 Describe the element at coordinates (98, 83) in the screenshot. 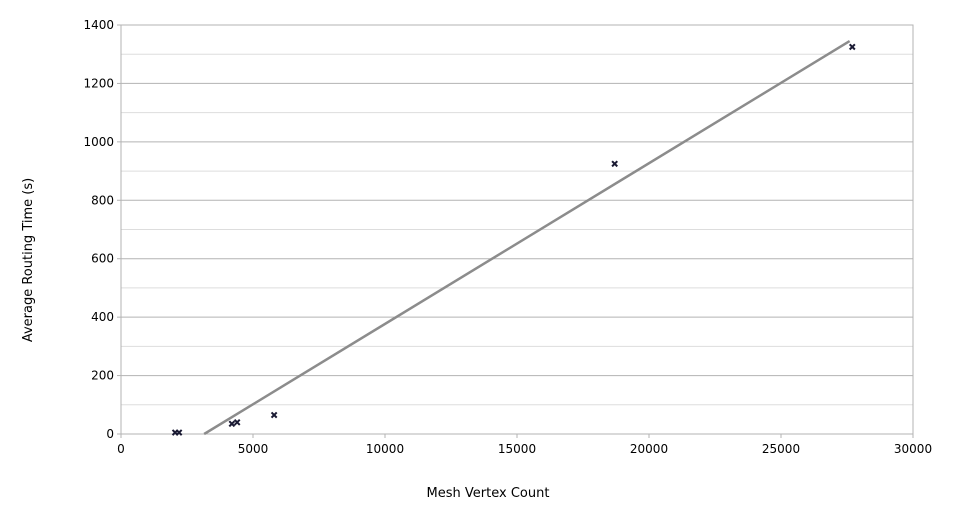

I see `y-tick-label: 1200` at that location.